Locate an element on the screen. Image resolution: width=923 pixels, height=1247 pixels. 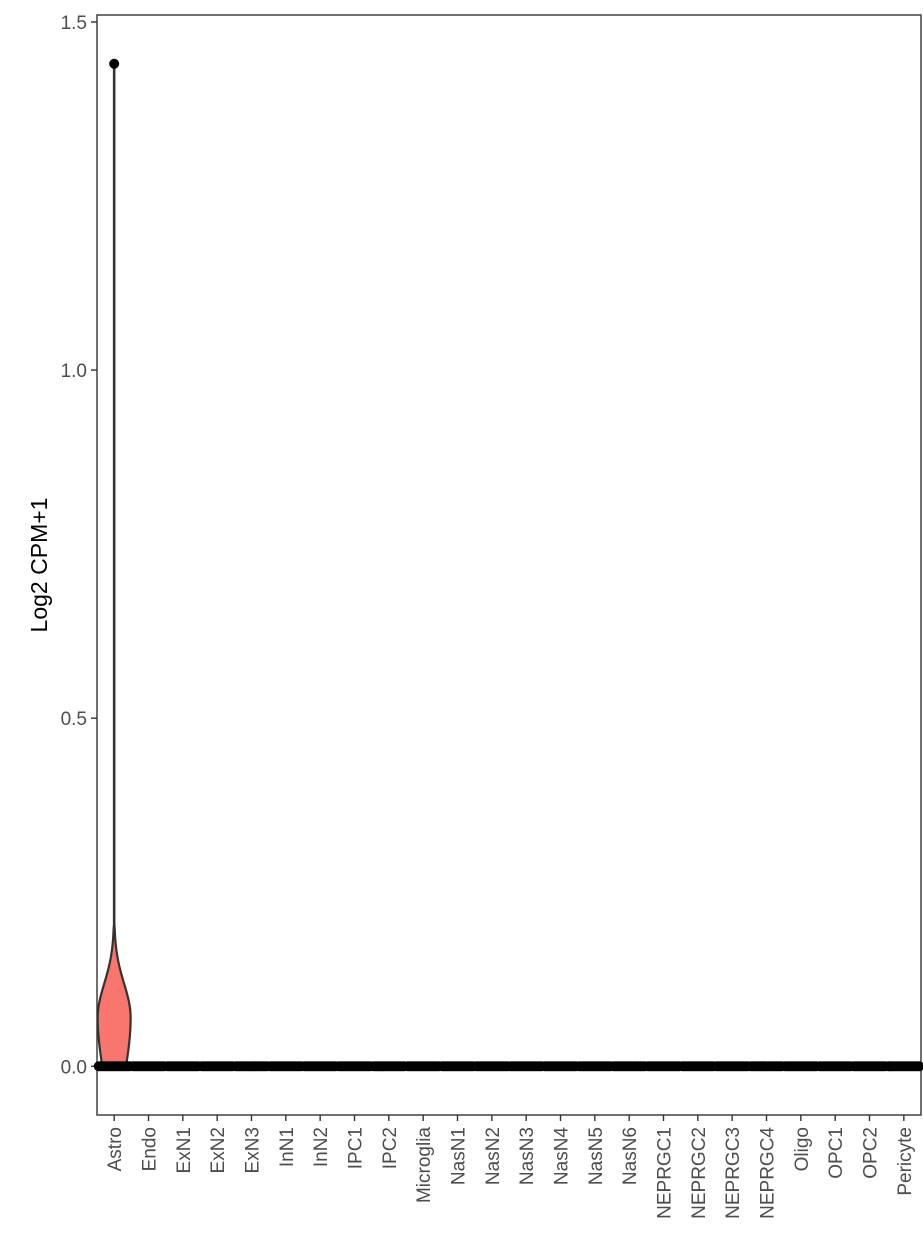
x-tick-label: Oligo is located at coordinates (802, 1149).